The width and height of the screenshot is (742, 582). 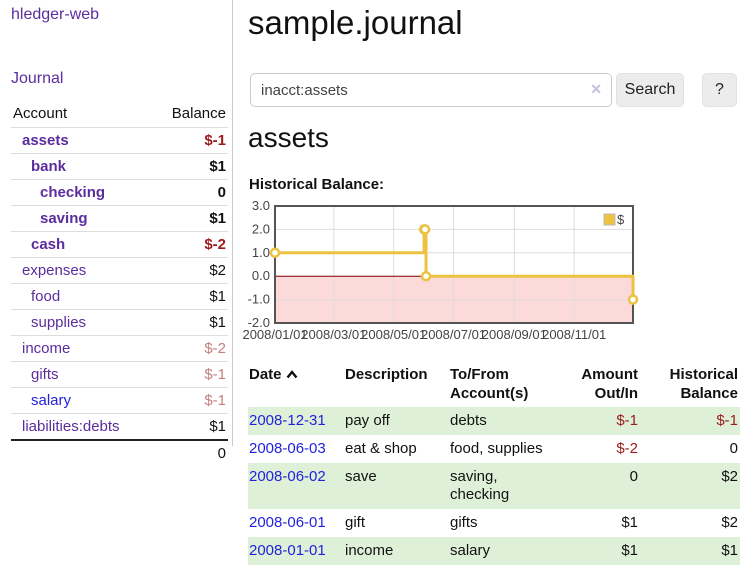 I want to click on account-row: assets $-1, so click(x=119, y=140).